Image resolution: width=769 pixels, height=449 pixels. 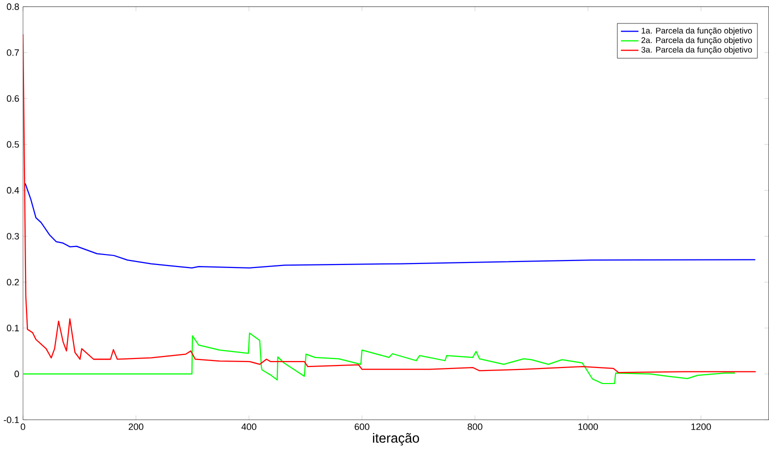 What do you see at coordinates (396, 439) in the screenshot?
I see `x-axis-title: iteração` at bounding box center [396, 439].